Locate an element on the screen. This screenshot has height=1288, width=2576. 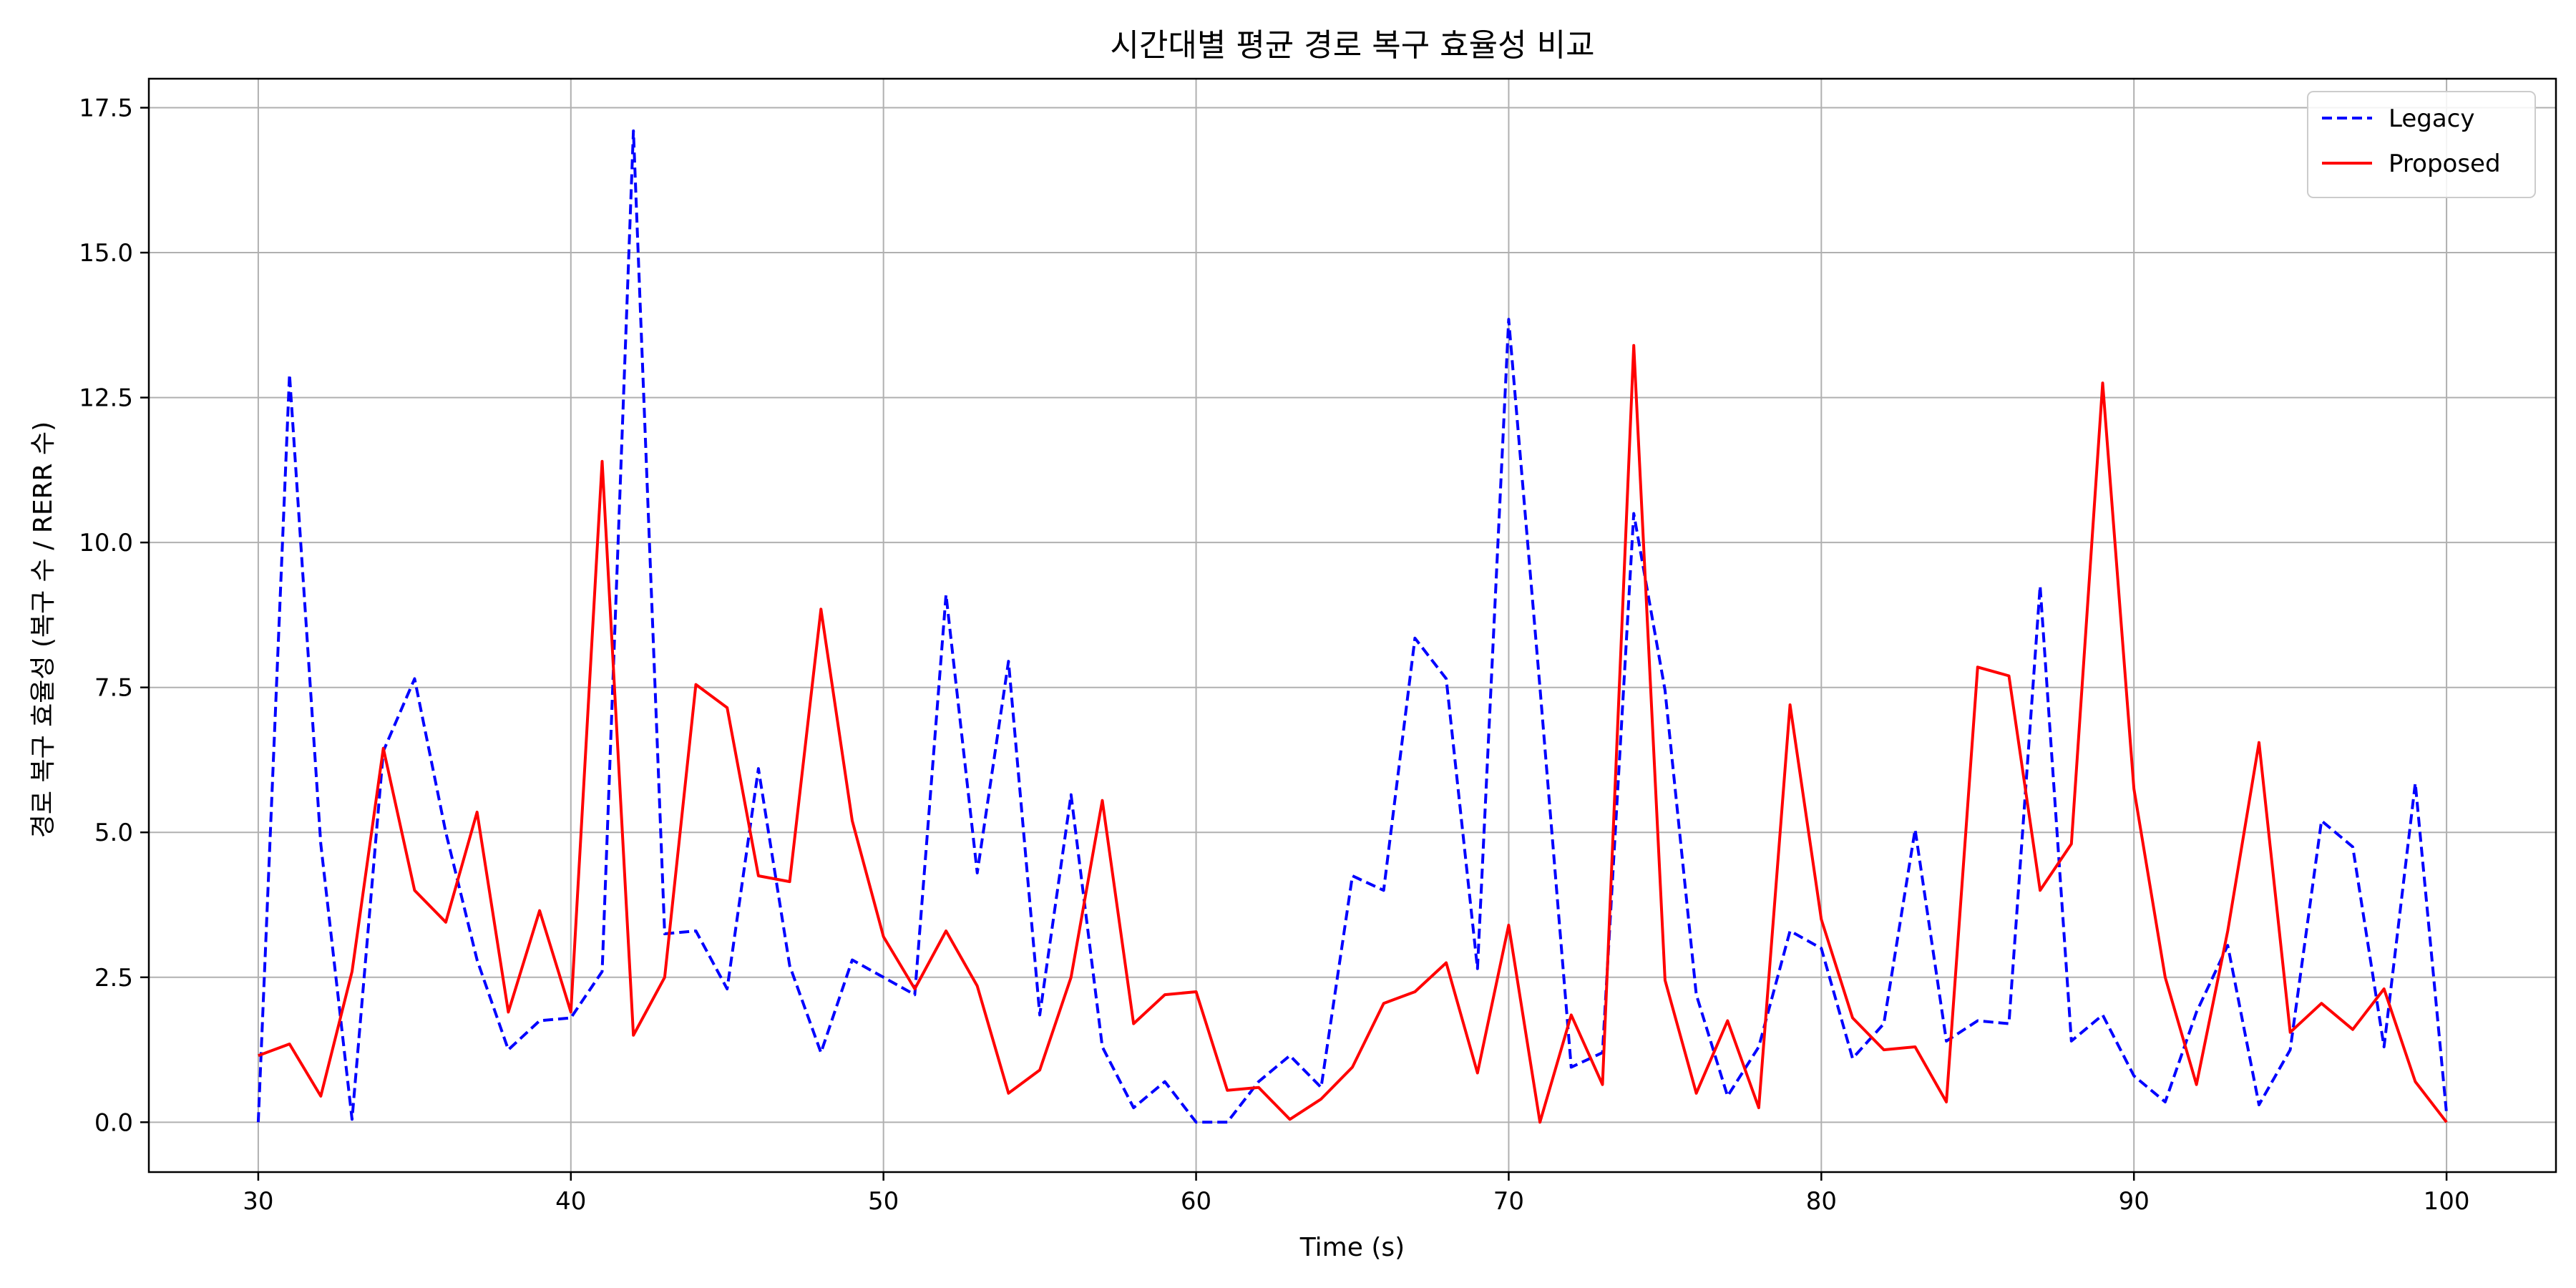
y-tick-label: 12.5 is located at coordinates (106, 398).